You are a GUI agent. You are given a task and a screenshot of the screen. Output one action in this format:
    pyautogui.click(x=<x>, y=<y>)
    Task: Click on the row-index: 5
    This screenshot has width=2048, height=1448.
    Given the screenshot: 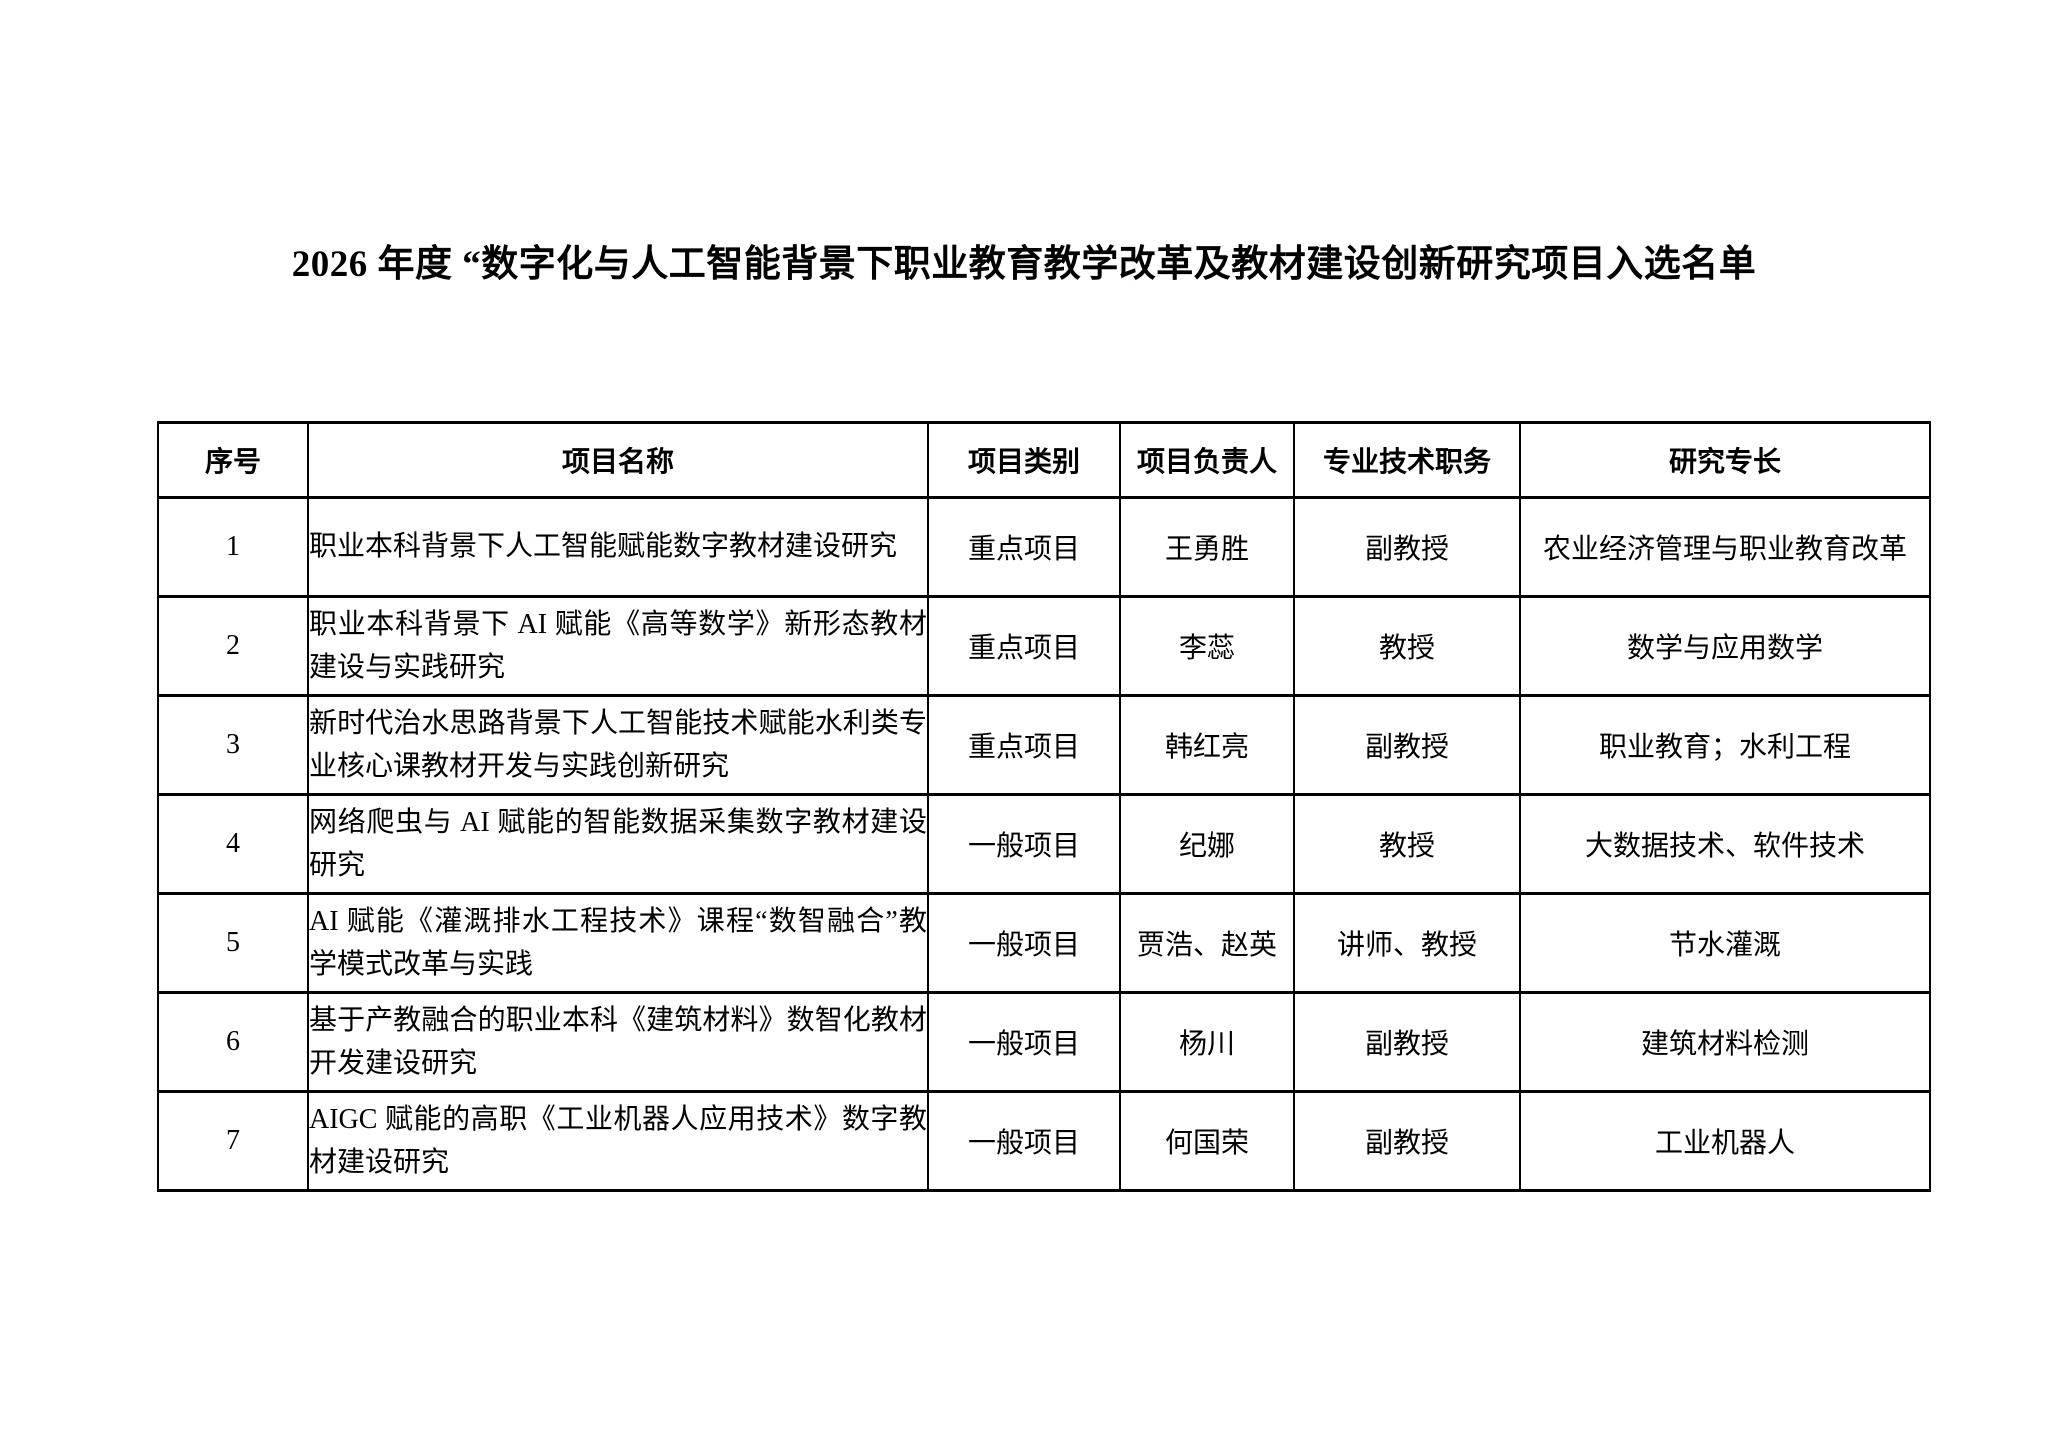 What is the action you would take?
    pyautogui.click(x=233, y=943)
    